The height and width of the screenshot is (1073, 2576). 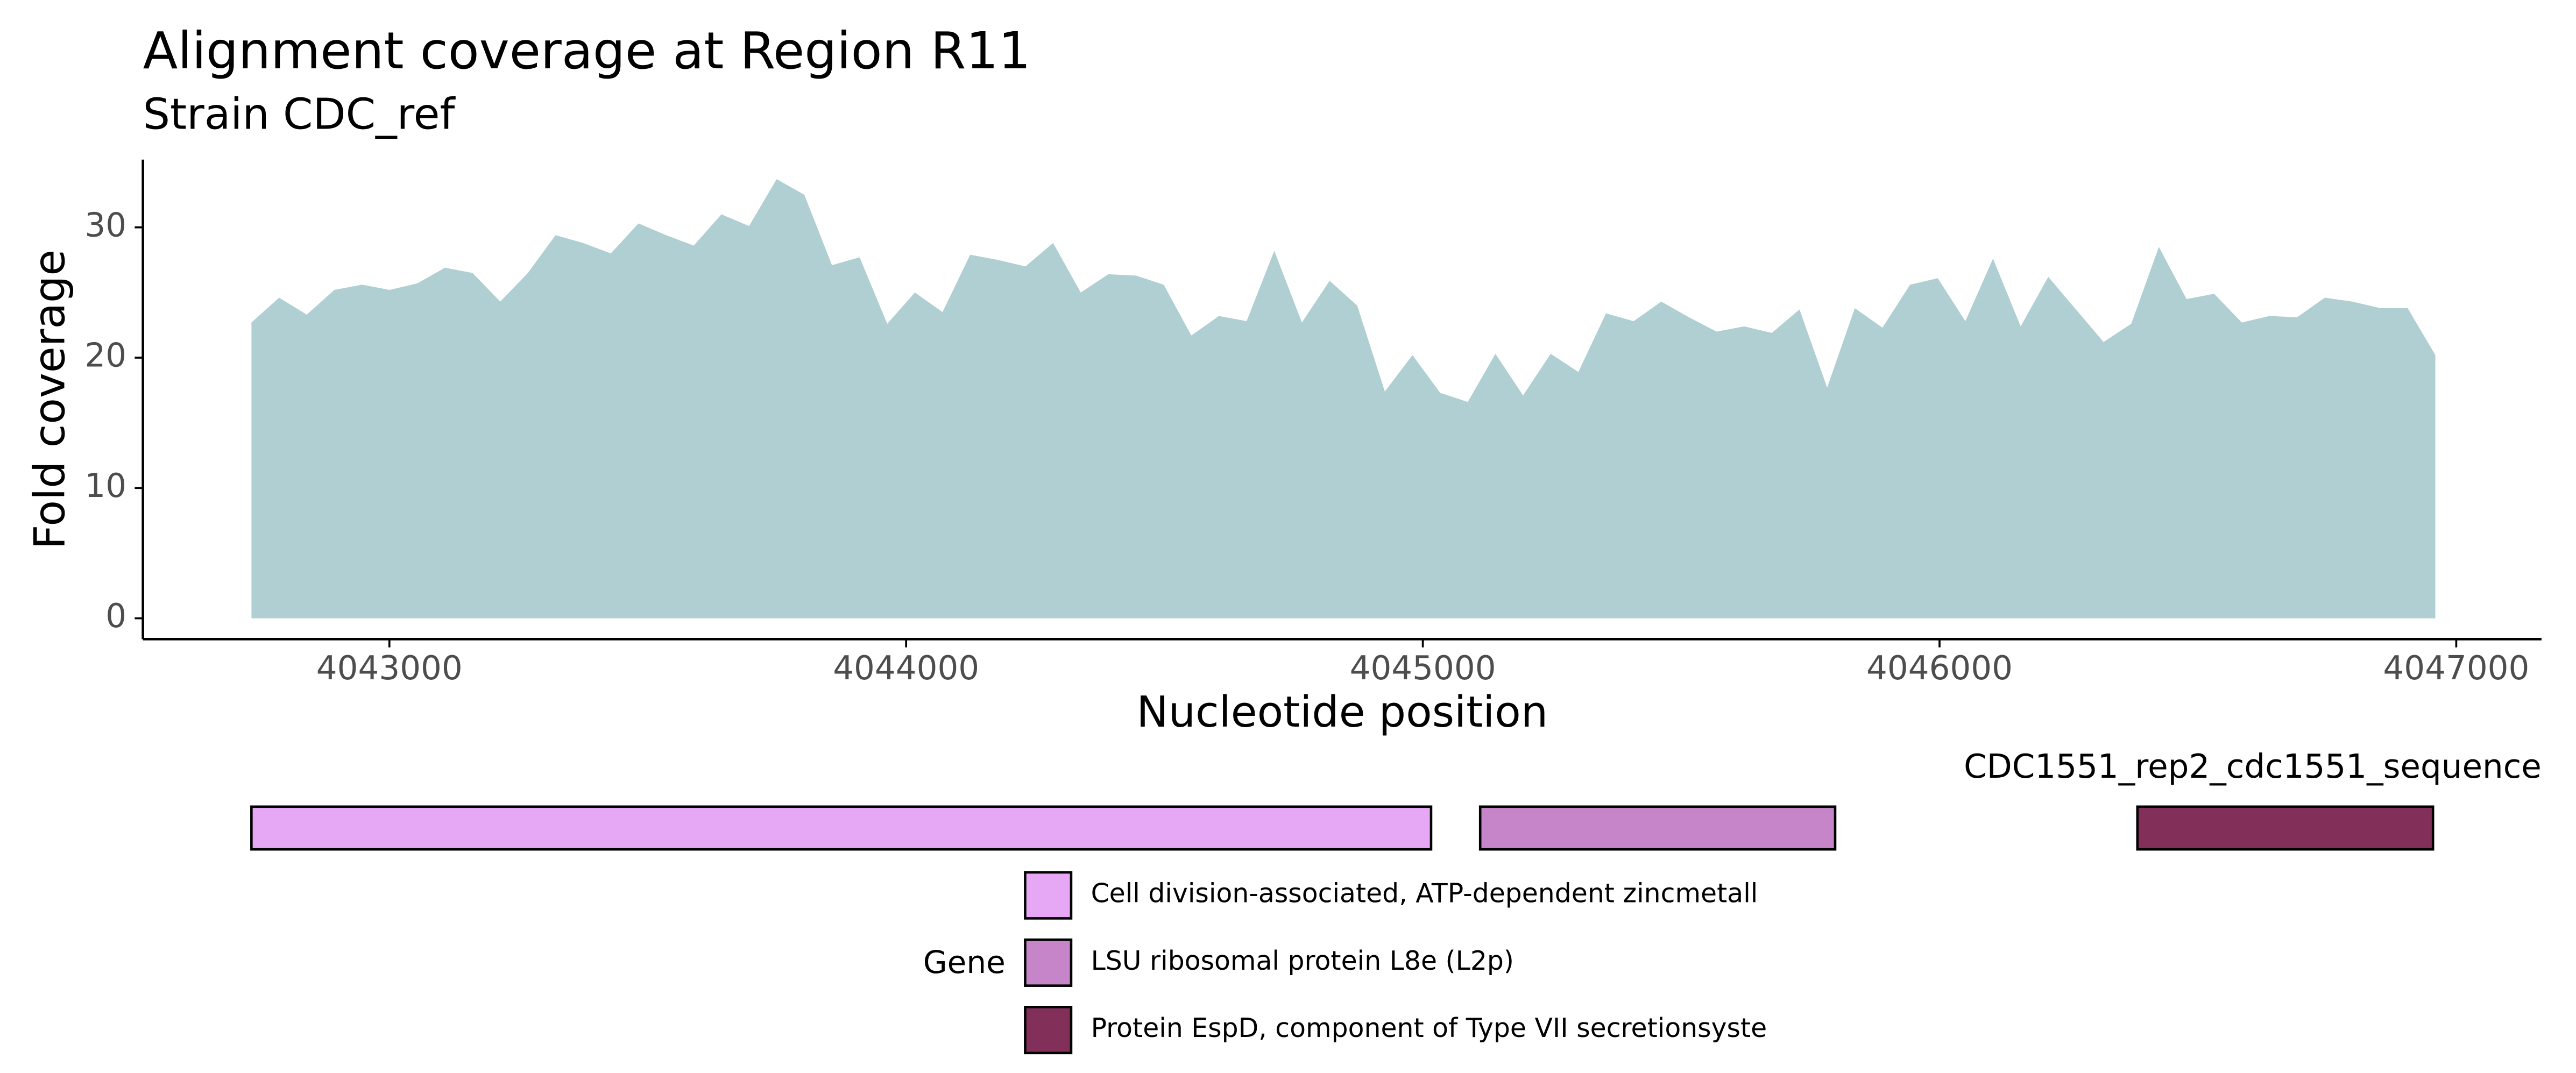 I want to click on y-tick-label: 30, so click(x=105, y=225).